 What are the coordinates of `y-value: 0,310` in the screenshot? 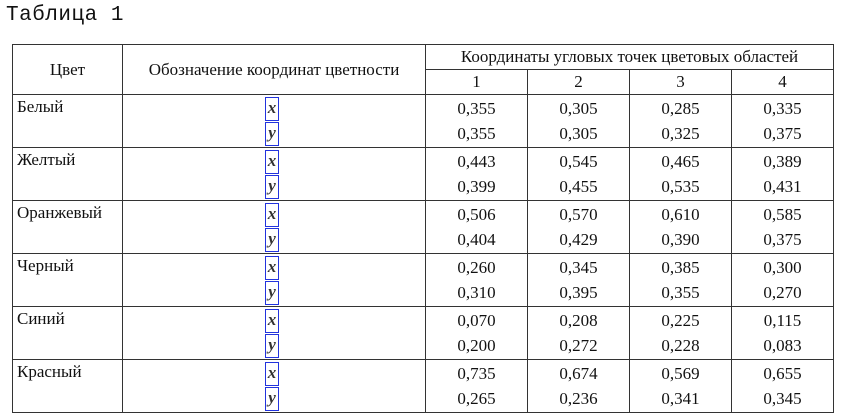 It's located at (476, 292).